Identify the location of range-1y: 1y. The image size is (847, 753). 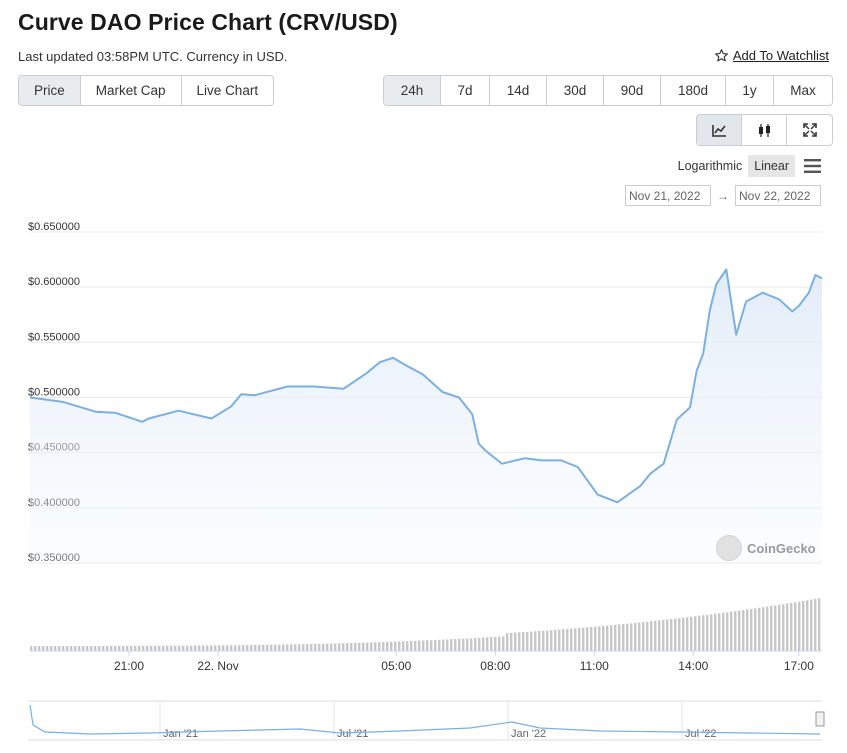
(750, 90).